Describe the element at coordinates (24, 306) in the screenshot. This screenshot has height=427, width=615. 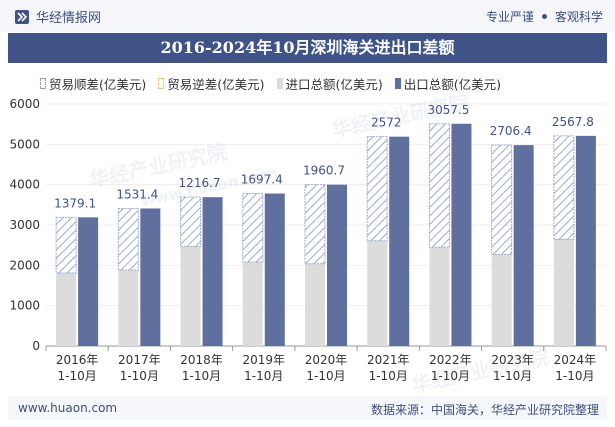
I see `y-tick-label: 1000` at that location.